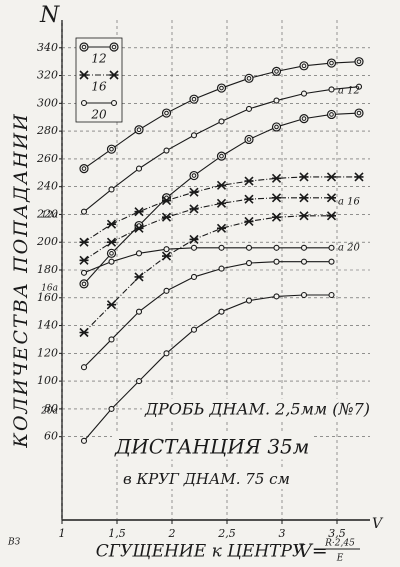  Describe the element at coordinates (47, 241) in the screenshot. I see `y-tick-label: 200` at that location.